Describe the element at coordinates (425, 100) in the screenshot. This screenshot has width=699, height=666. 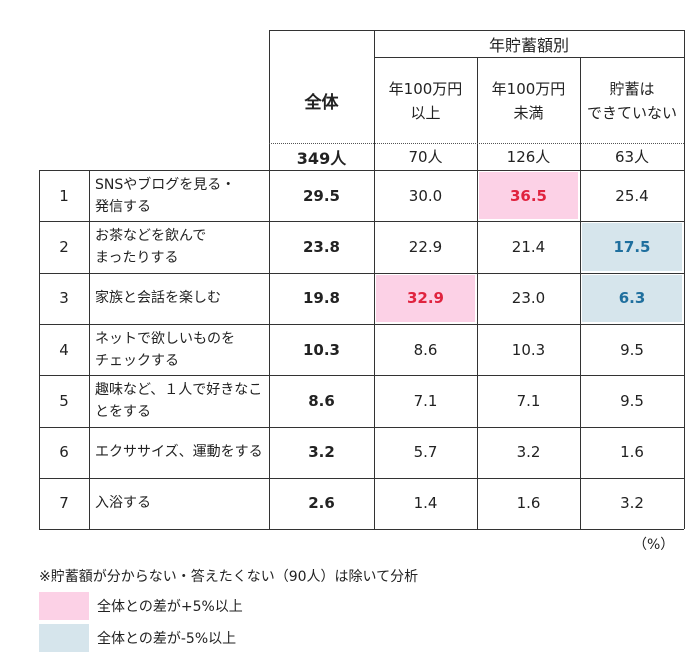
I see `header-over1m: 年100万円 以上` at that location.